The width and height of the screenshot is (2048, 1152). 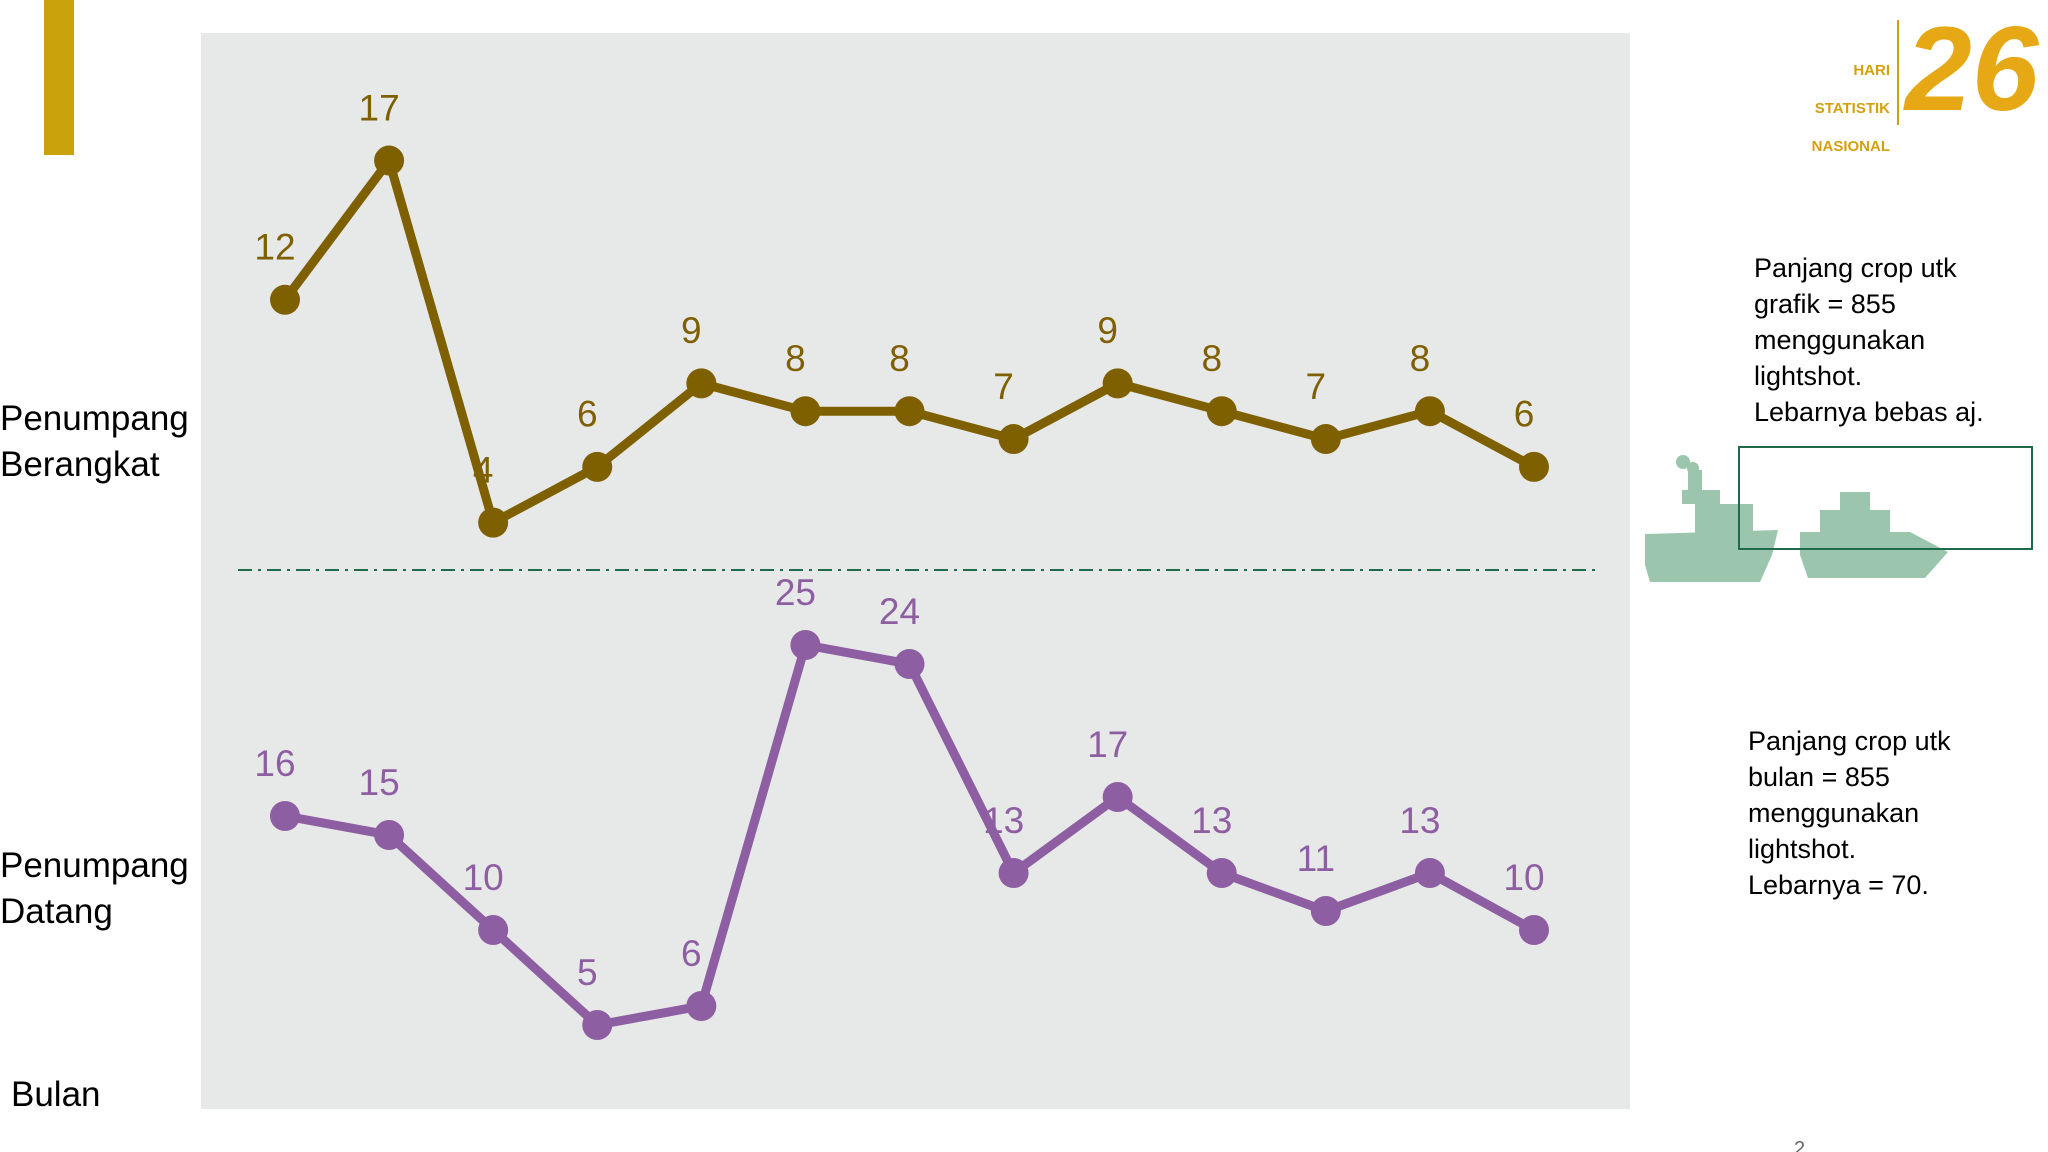 I want to click on data-label: 4, so click(x=483, y=469).